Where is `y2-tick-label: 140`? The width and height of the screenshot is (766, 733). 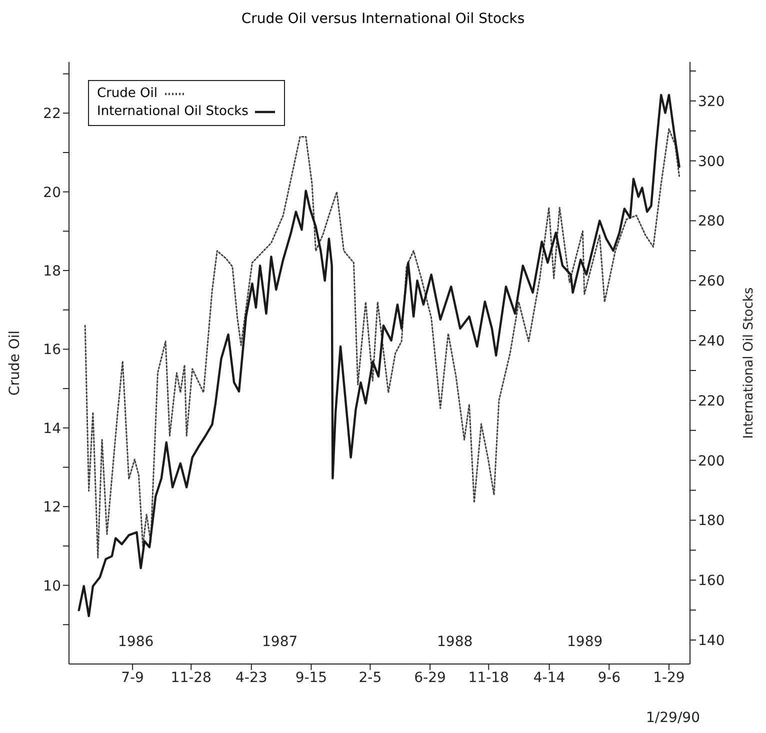
y2-tick-label: 140 is located at coordinates (711, 641).